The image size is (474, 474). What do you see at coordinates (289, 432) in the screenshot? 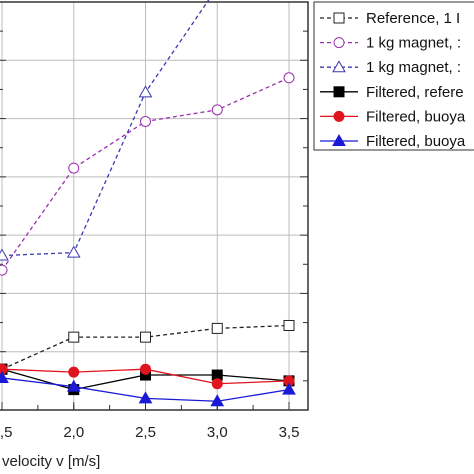
I see `x-tick-label: 3,5` at bounding box center [289, 432].